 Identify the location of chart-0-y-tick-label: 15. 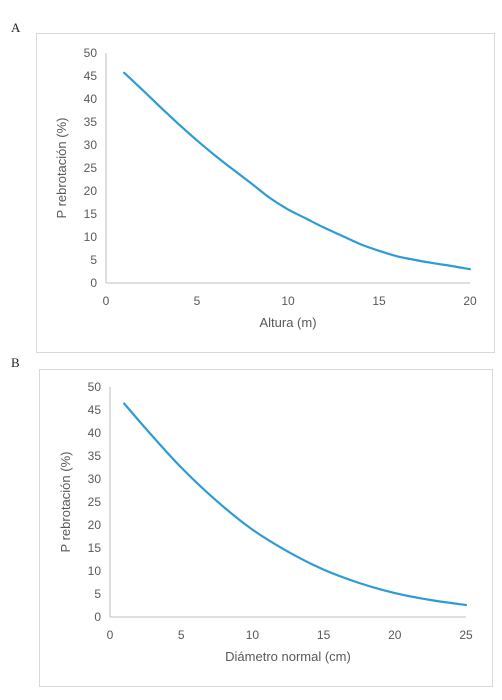
(91, 214).